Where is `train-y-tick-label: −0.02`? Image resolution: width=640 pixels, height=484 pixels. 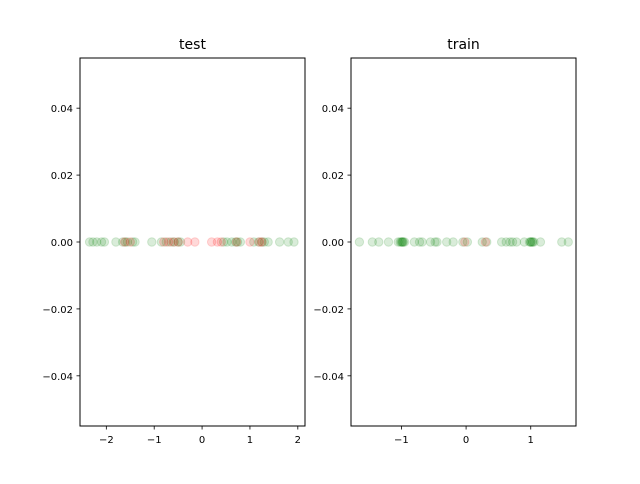
train-y-tick-label: −0.02 is located at coordinates (328, 310).